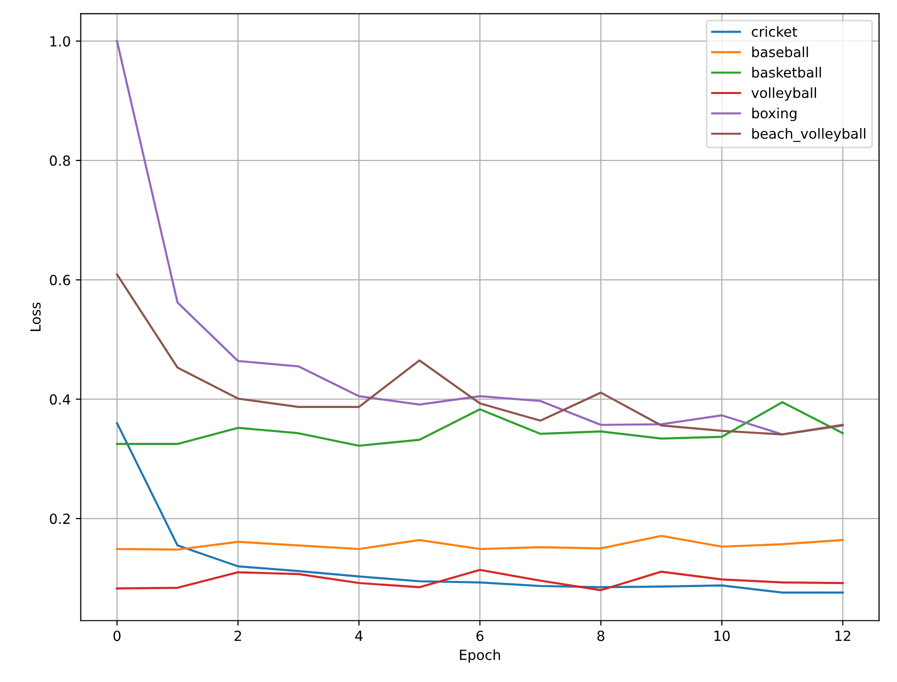  Describe the element at coordinates (359, 635) in the screenshot. I see `x-tick-label: 4` at that location.